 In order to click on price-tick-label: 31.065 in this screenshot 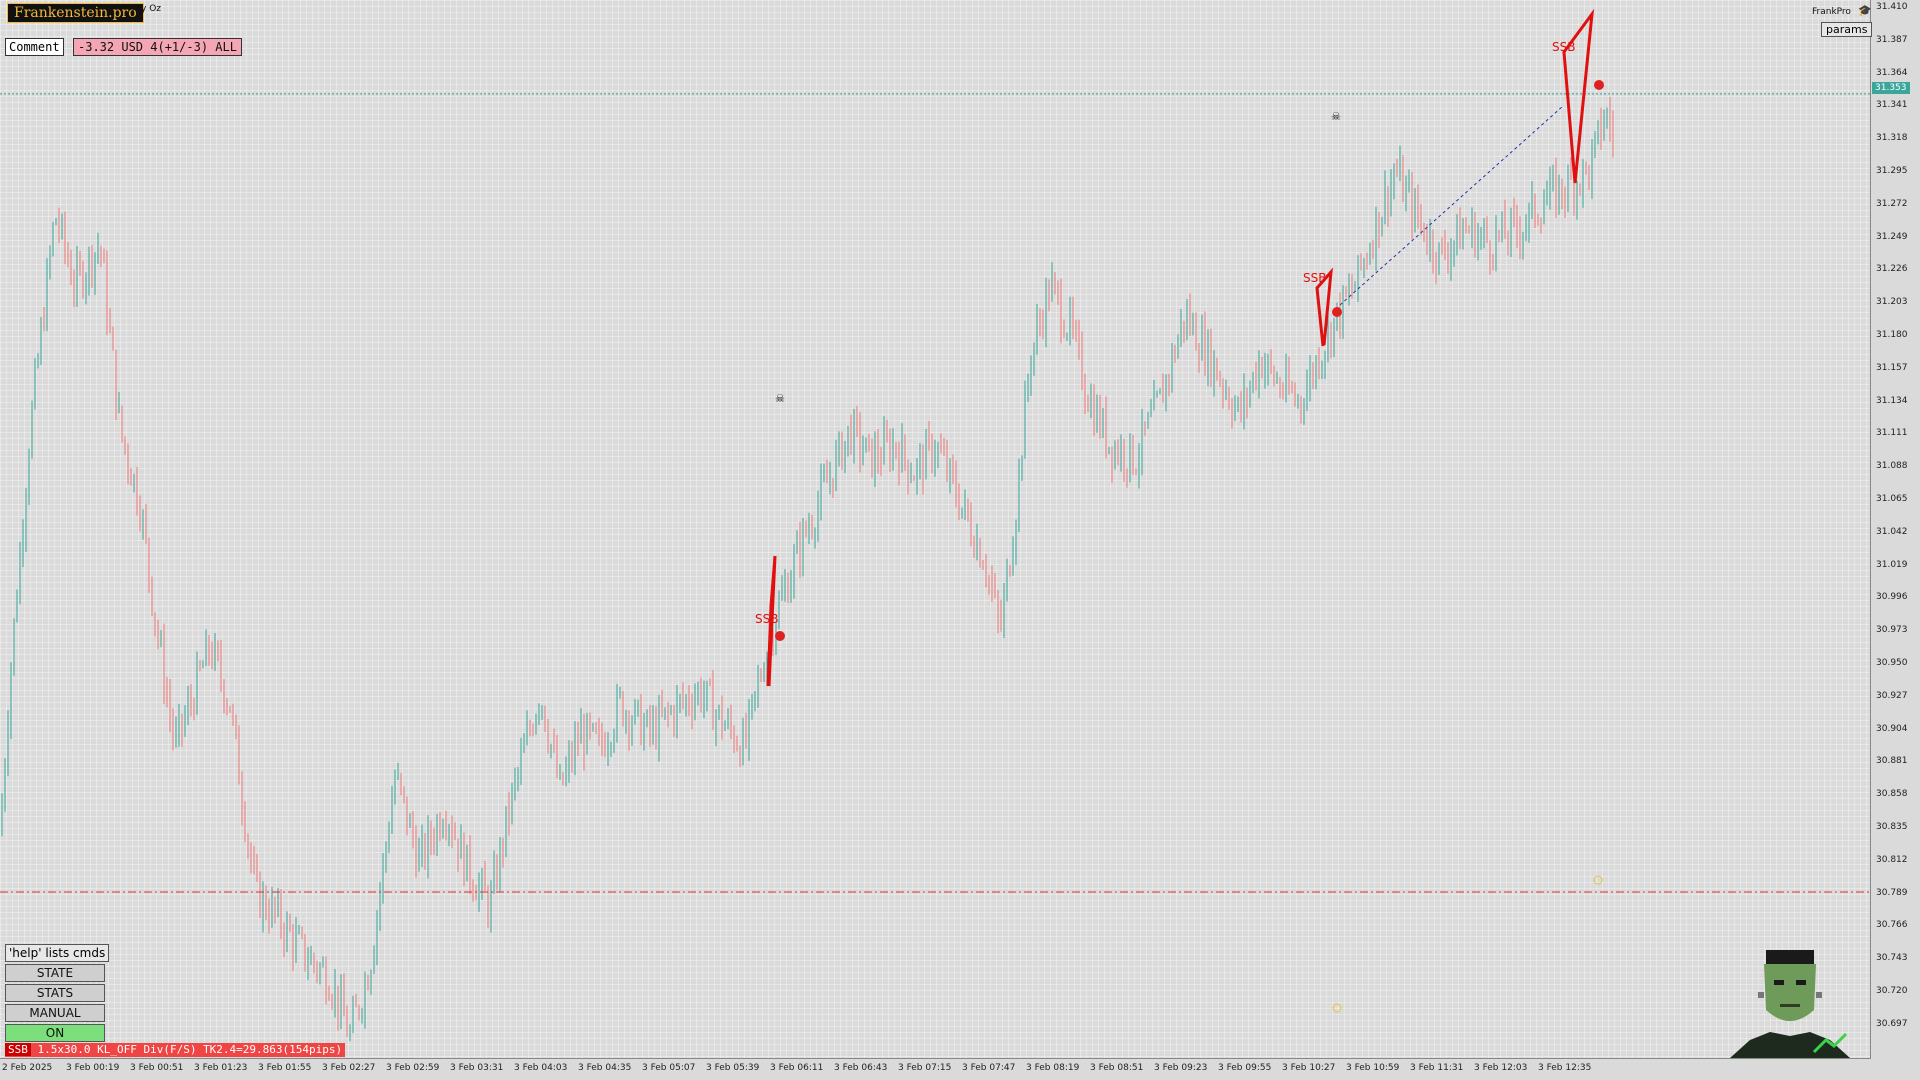, I will do `click(1892, 499)`.